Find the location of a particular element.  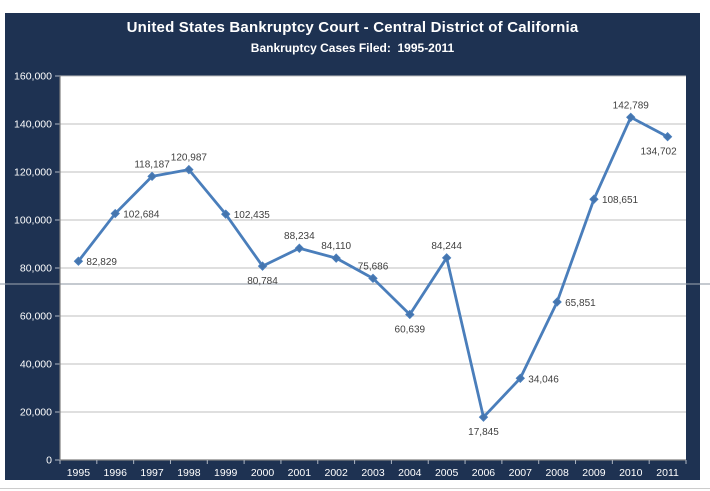

y-axis-label: 40,000 is located at coordinates (36, 365).